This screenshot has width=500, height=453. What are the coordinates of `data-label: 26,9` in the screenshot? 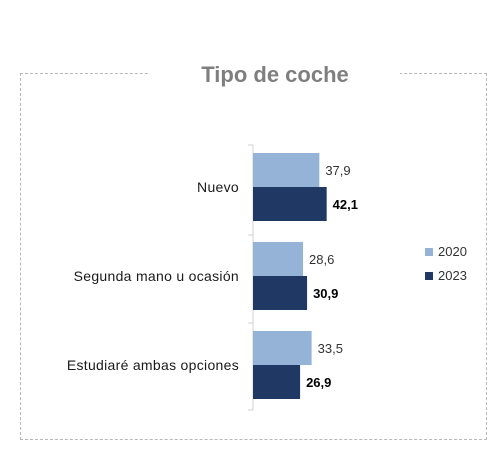 It's located at (318, 382).